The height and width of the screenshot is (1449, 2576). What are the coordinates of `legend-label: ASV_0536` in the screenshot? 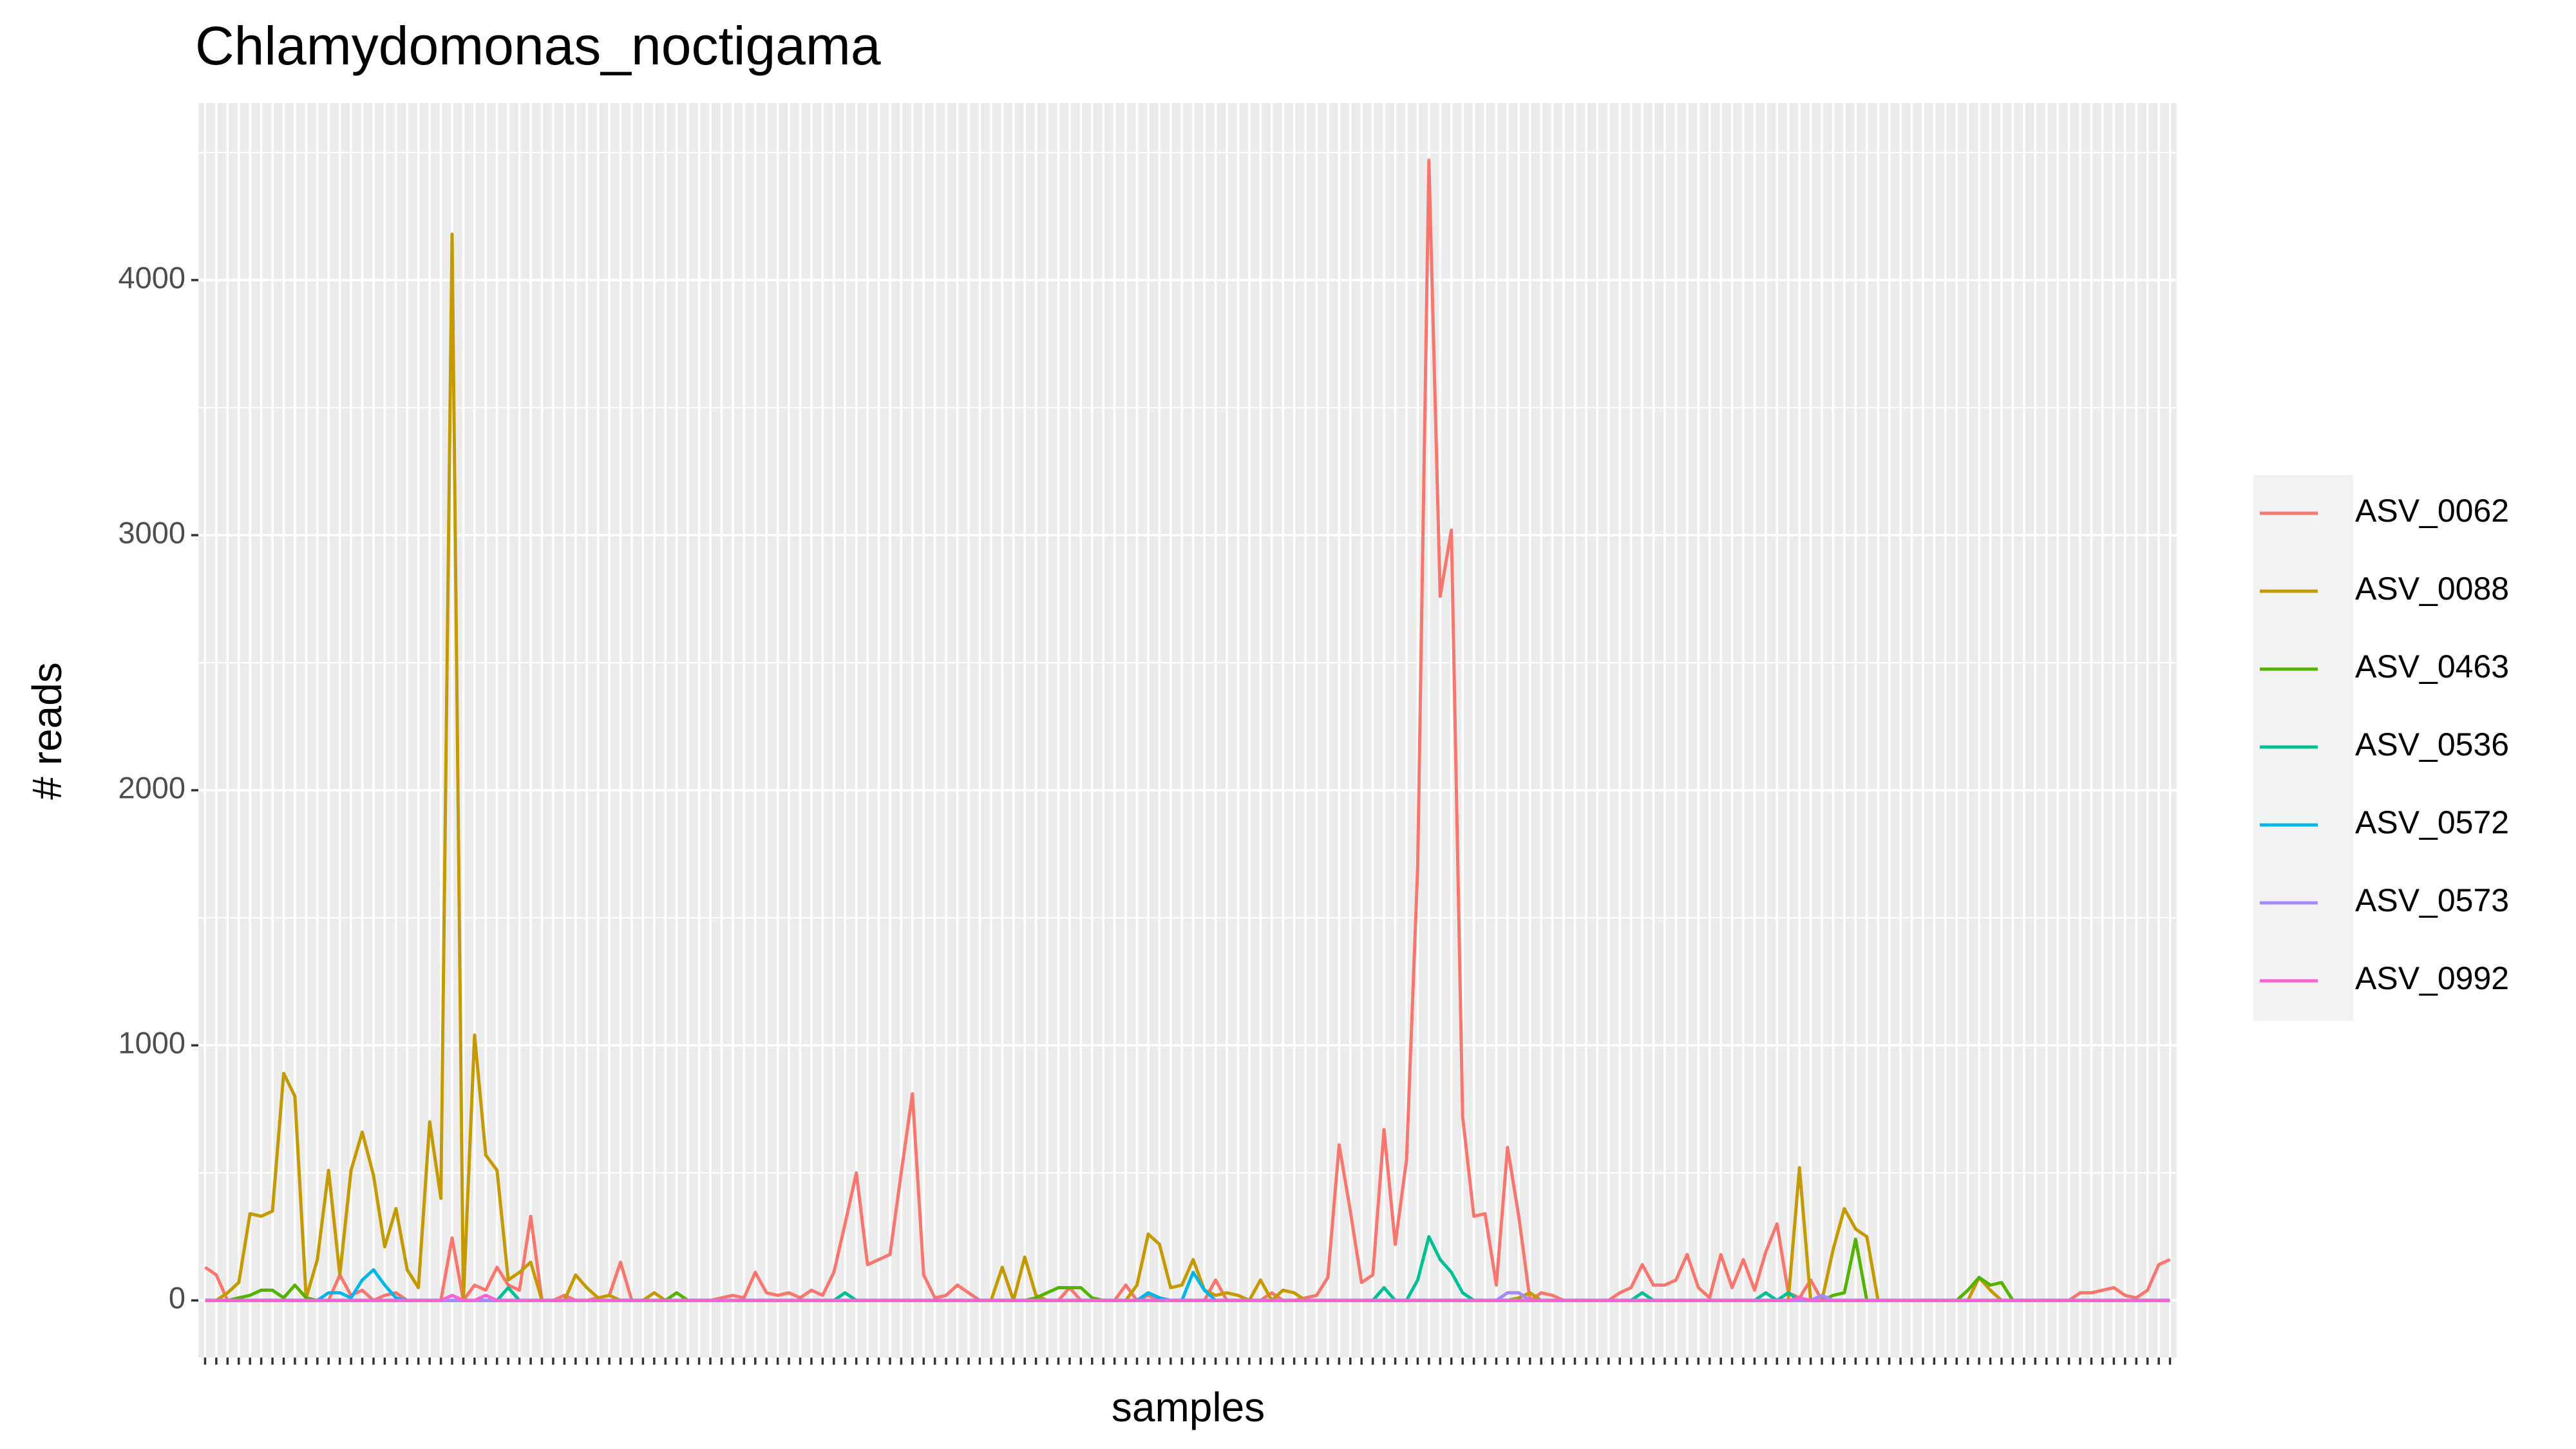 It's located at (2432, 744).